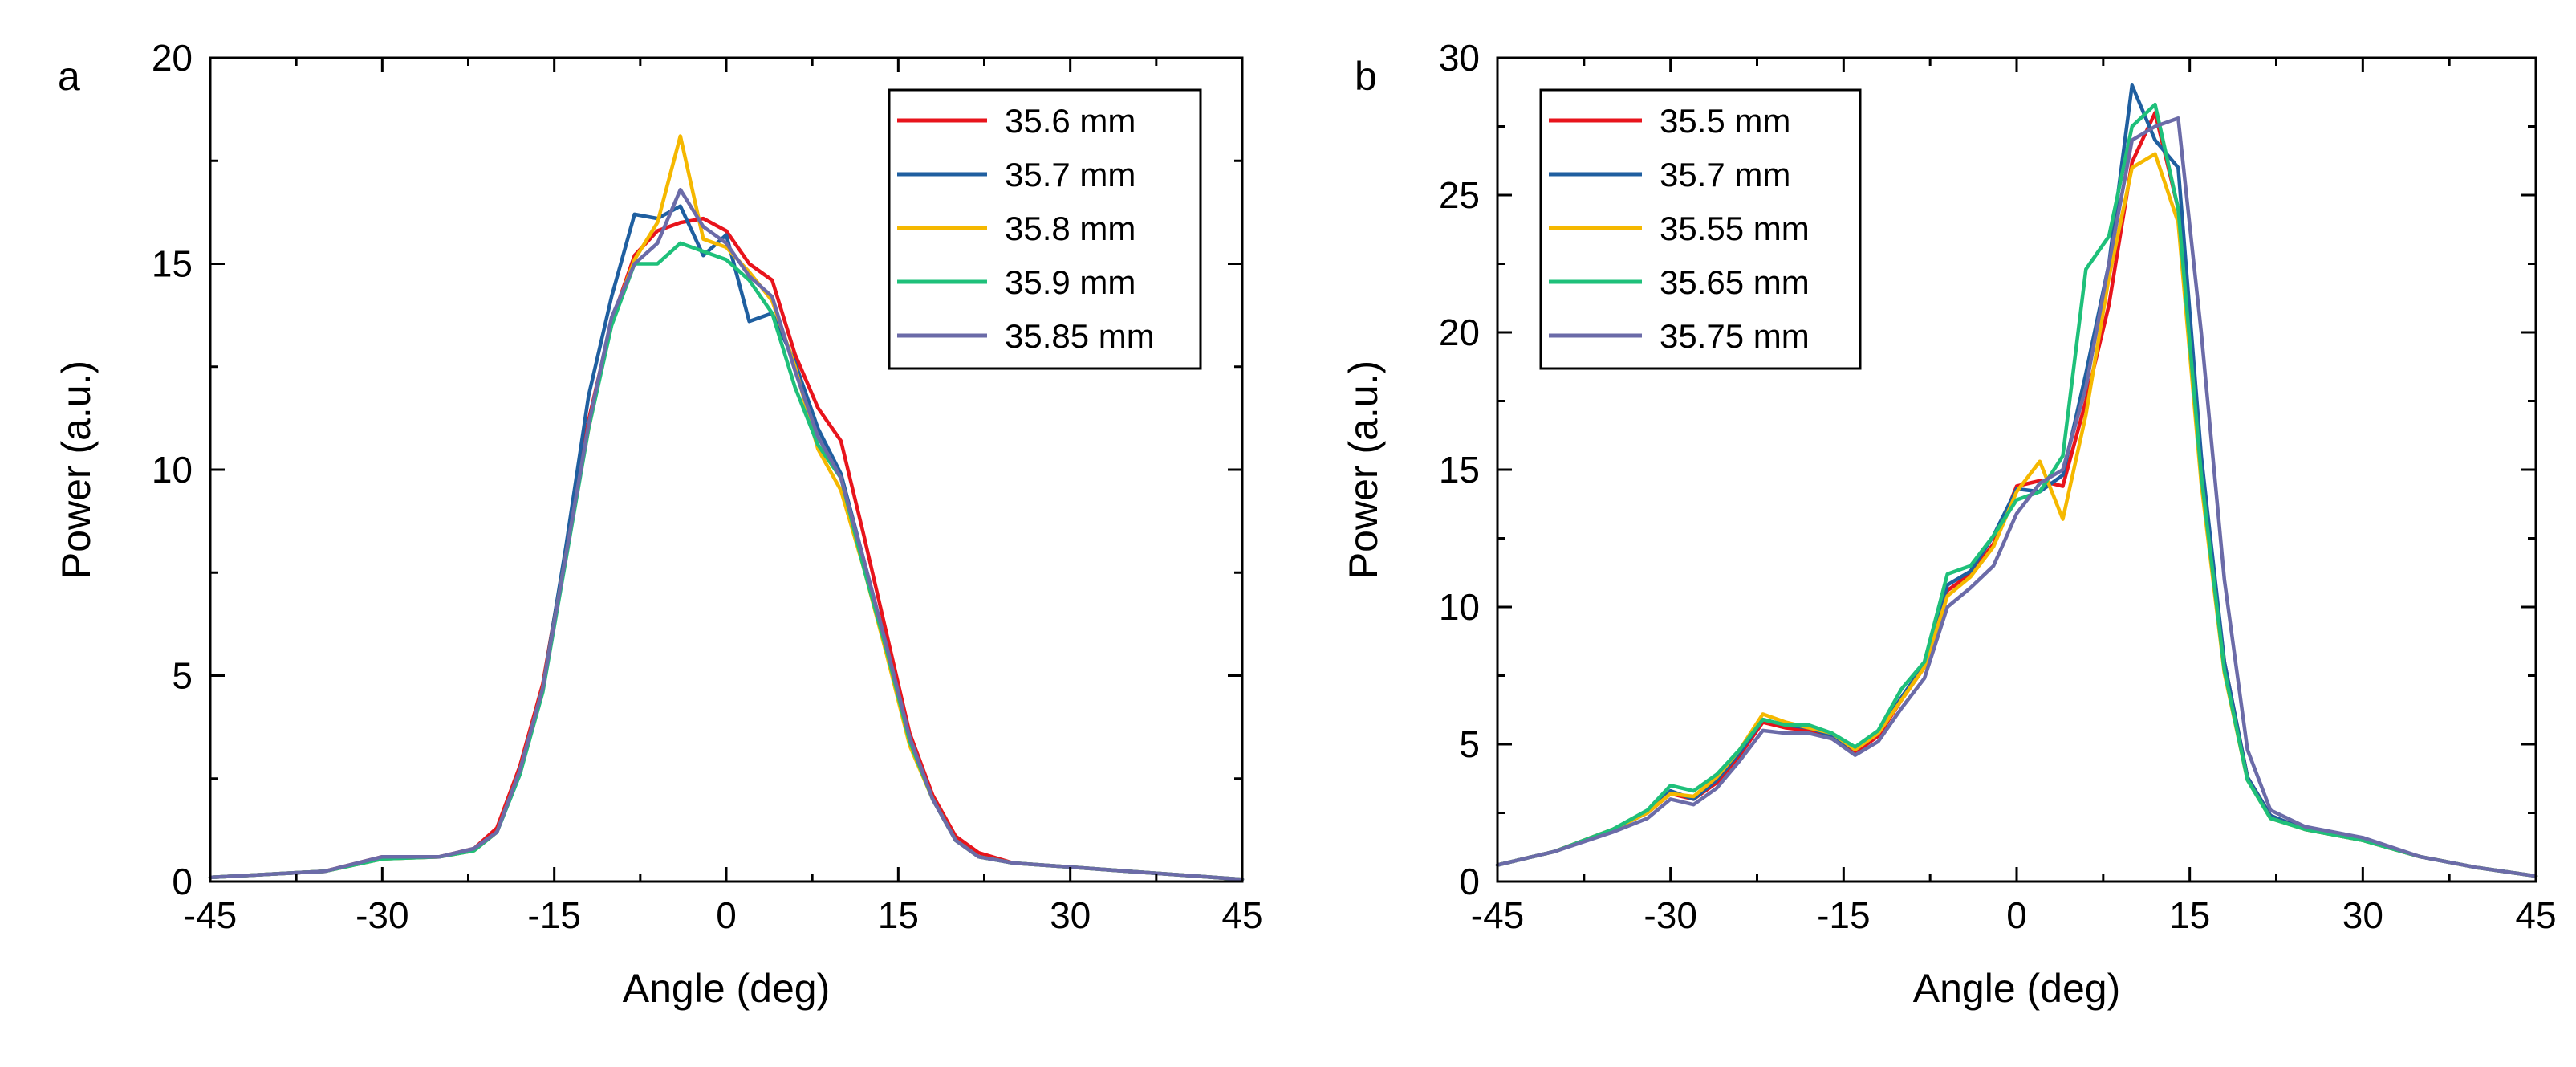 This screenshot has width=2576, height=1067. What do you see at coordinates (1071, 121) in the screenshot?
I see `legend-label: 35.6 mm` at bounding box center [1071, 121].